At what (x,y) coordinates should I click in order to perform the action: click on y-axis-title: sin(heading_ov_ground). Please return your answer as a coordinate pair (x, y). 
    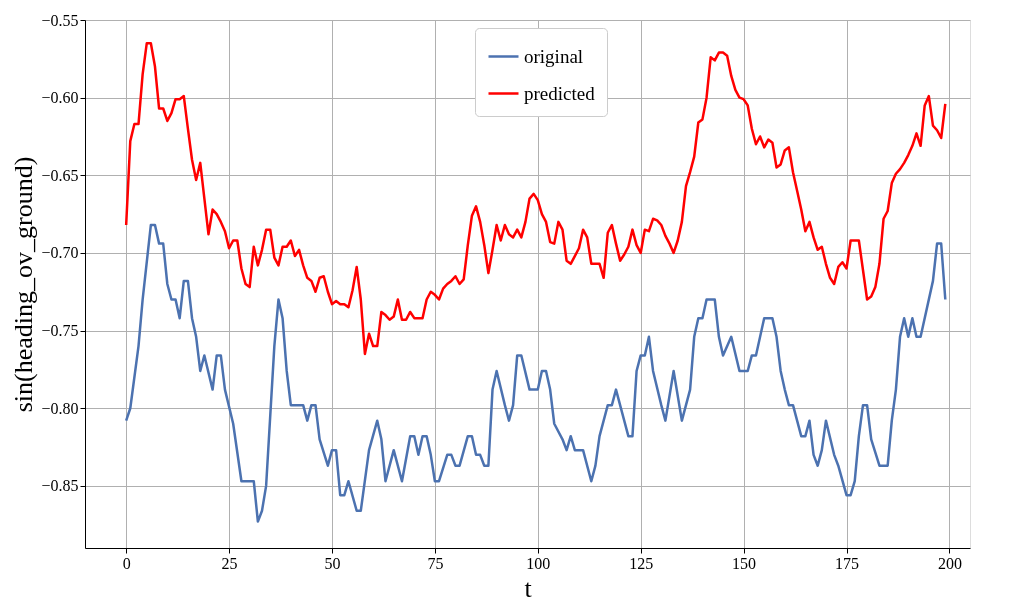
    Looking at the image, I should click on (24, 284).